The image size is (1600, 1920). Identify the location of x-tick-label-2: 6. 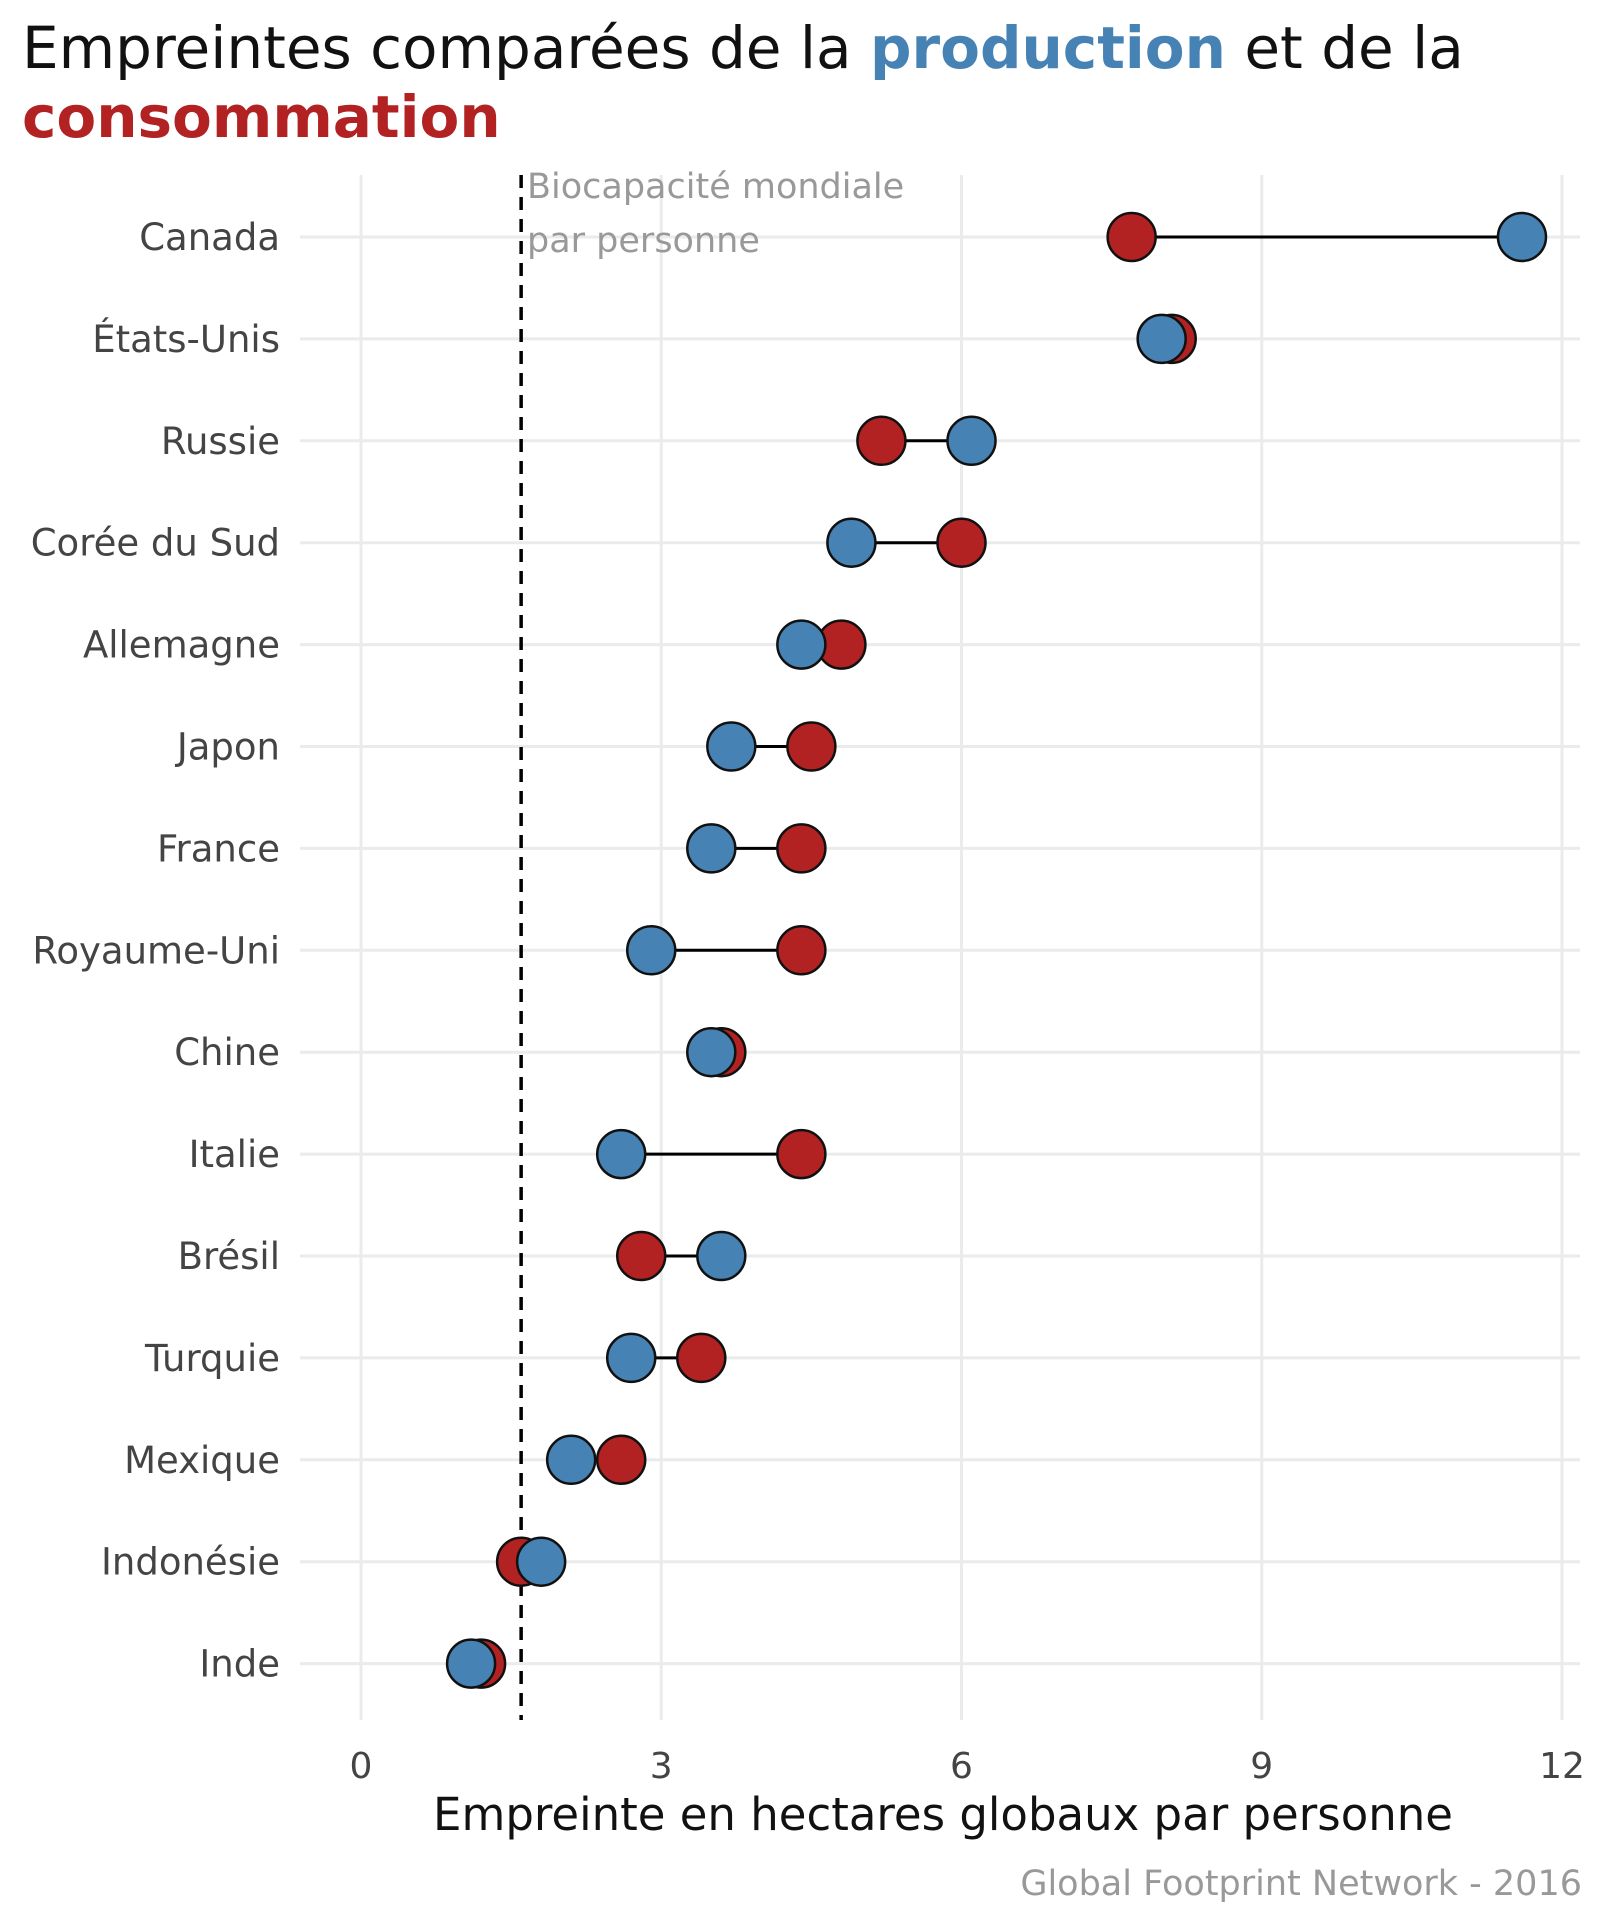
(961, 1766).